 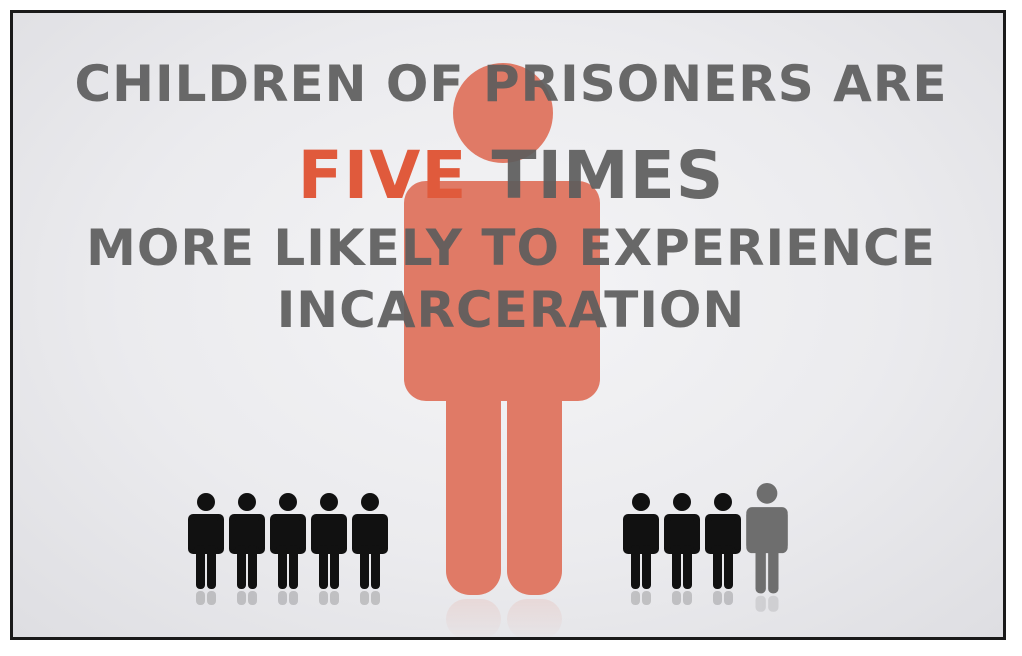 I want to click on headline-line-2-rest: TIMES, so click(x=608, y=175).